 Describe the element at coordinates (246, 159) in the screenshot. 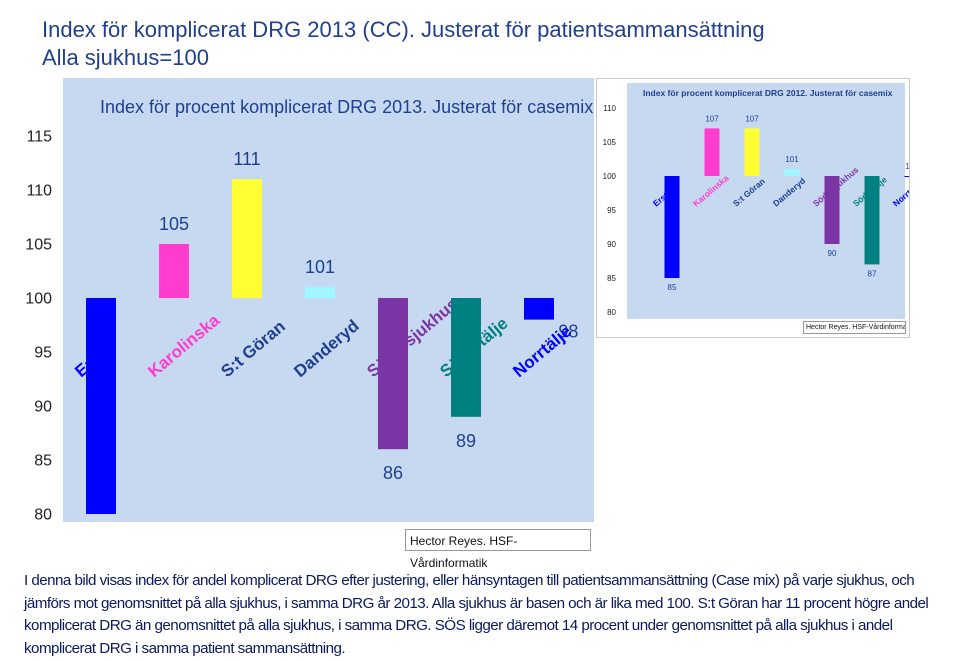

I see `main-data-label-2: 111` at that location.